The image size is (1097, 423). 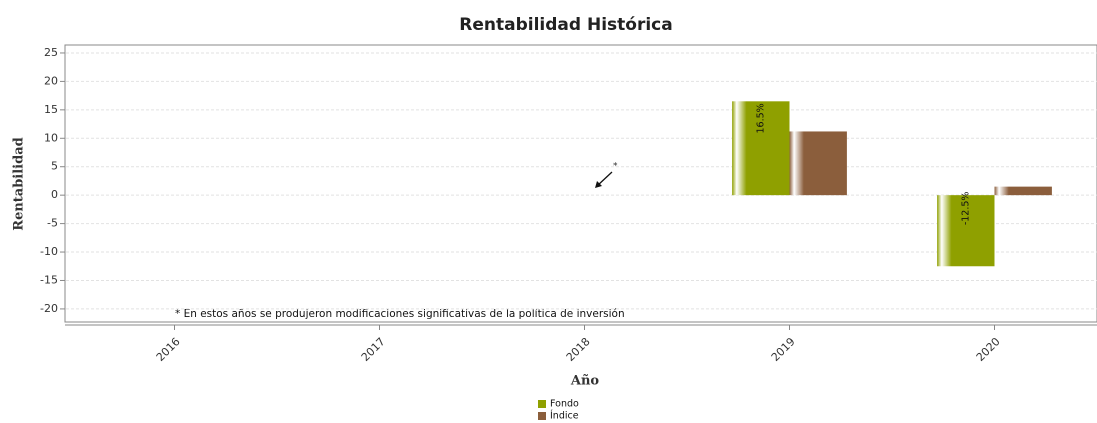 I want to click on x-tick-label: 2017, so click(x=373, y=349).